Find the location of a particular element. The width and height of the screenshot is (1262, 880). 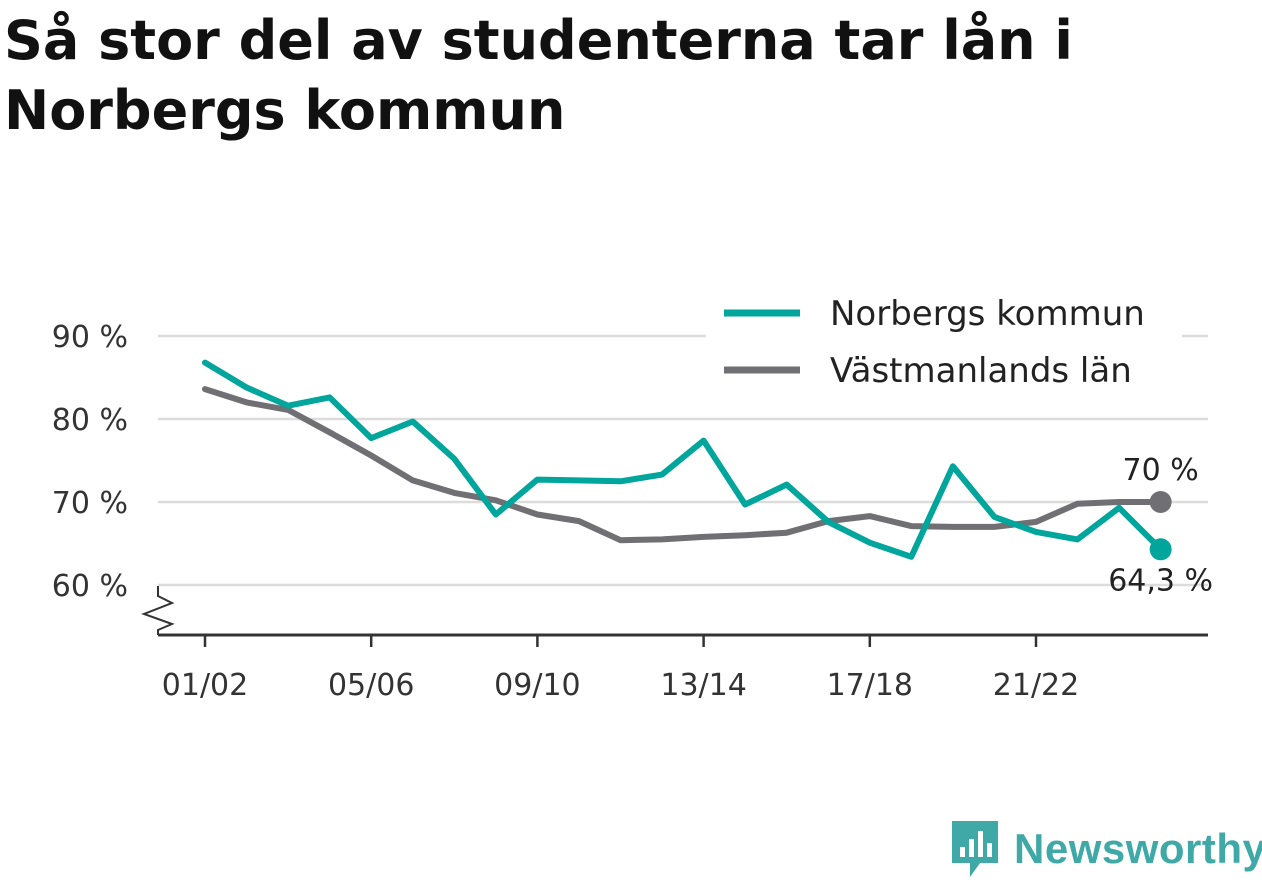

y-tick-label: 90 % is located at coordinates (90, 337).